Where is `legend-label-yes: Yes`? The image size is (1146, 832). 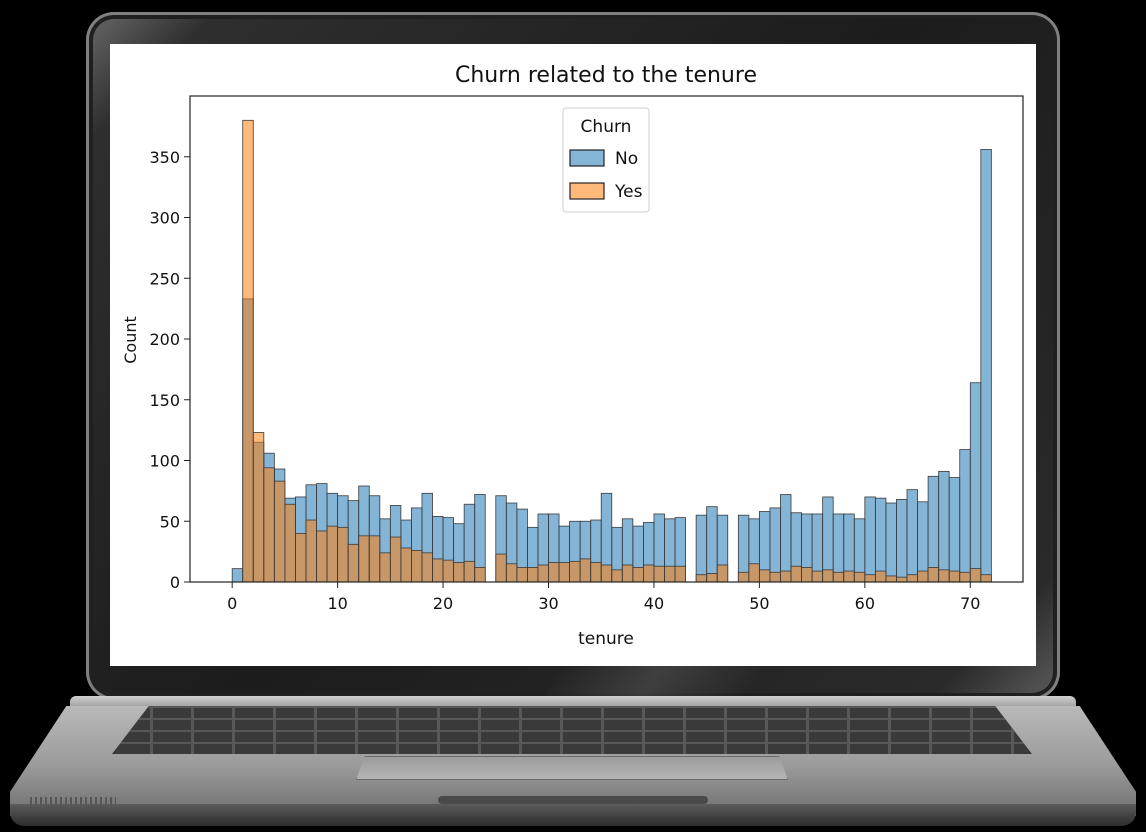
legend-label-yes: Yes is located at coordinates (628, 192).